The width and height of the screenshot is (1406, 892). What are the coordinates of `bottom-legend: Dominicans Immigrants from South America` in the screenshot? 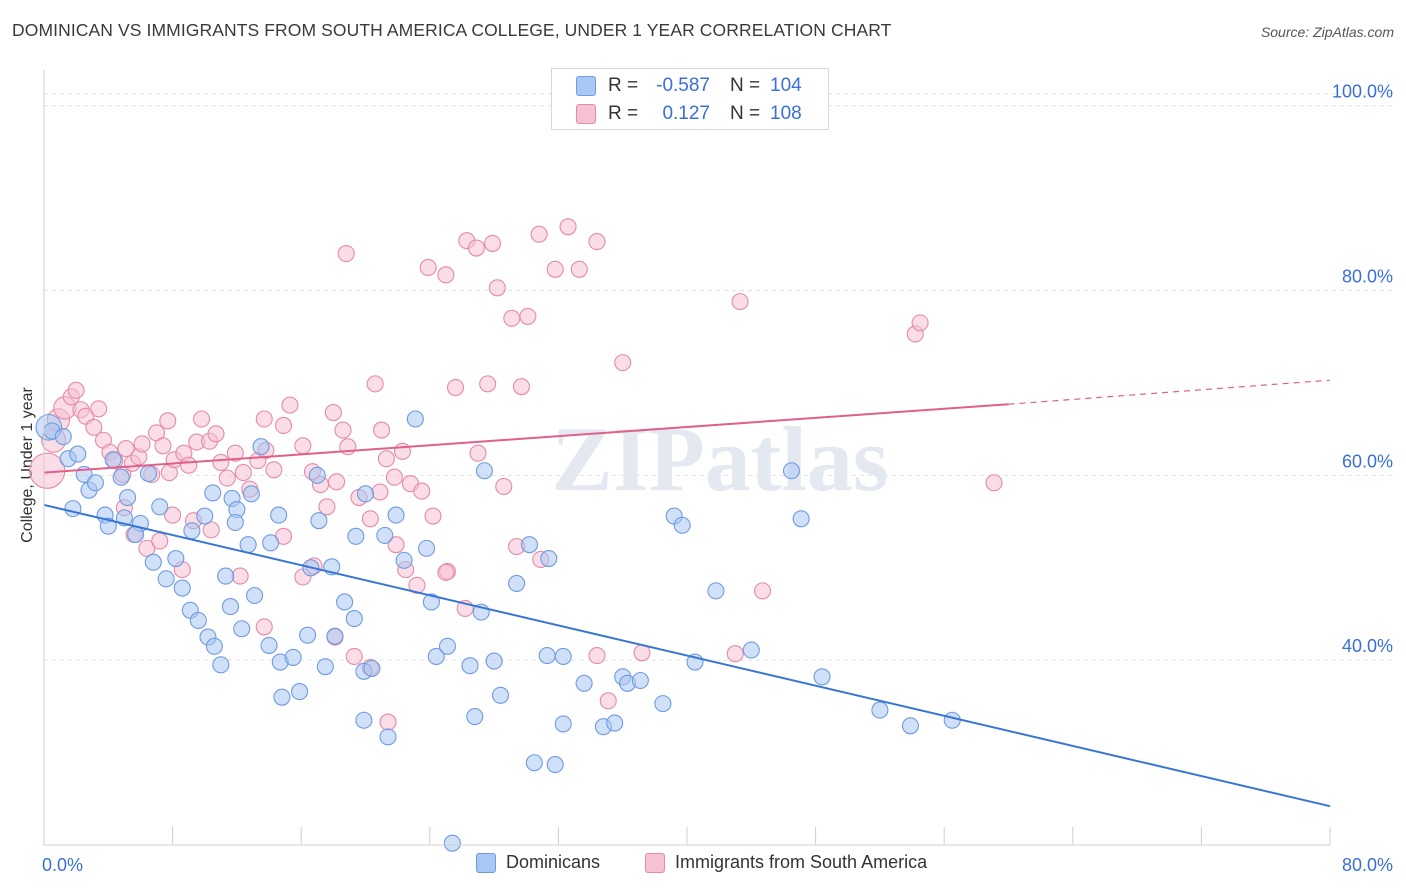 It's located at (703, 864).